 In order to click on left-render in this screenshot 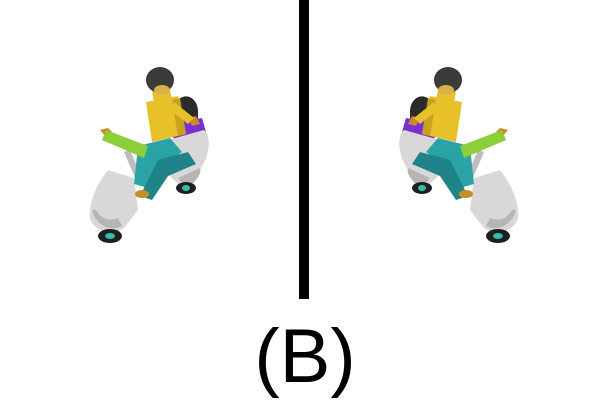, I will do `click(153, 160)`.